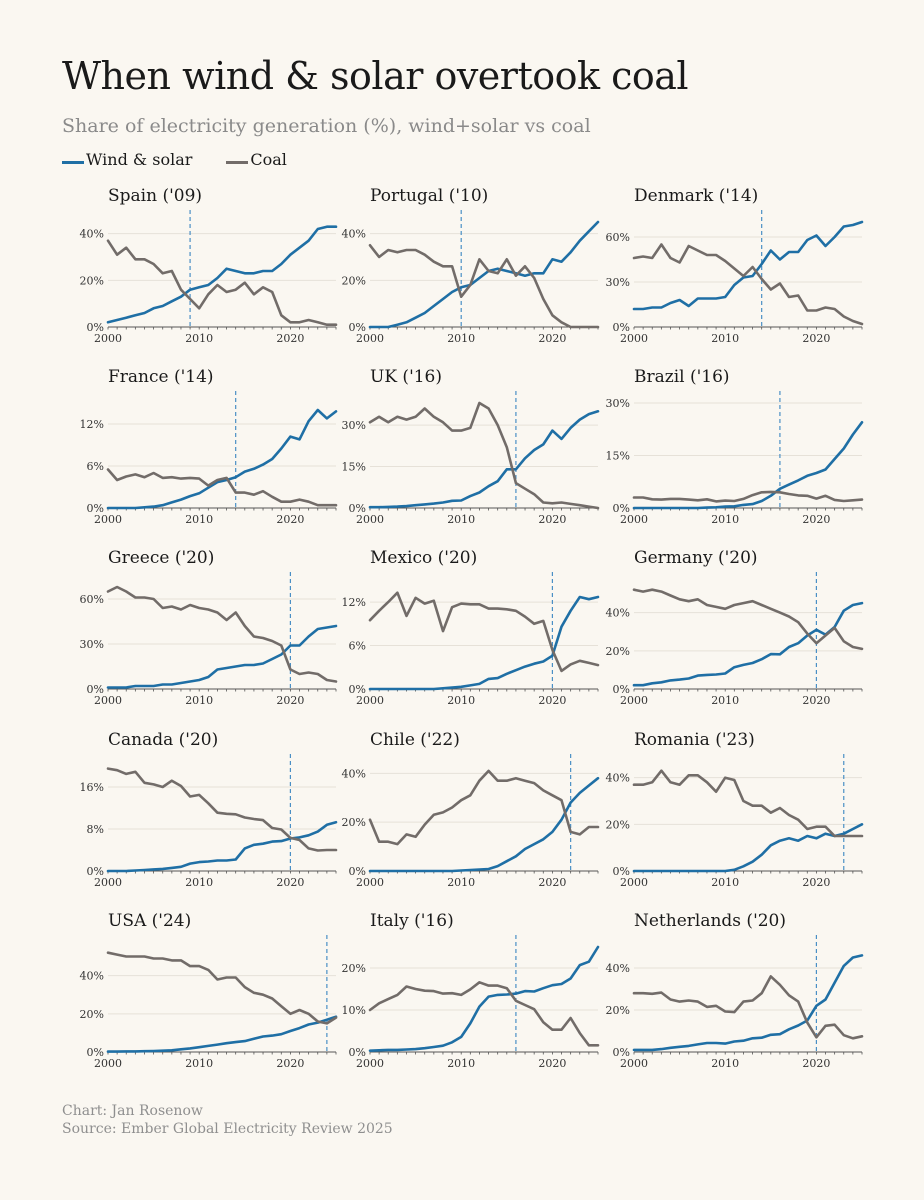  What do you see at coordinates (406, 377) in the screenshot?
I see `panel-title-uk: UK ('16)` at bounding box center [406, 377].